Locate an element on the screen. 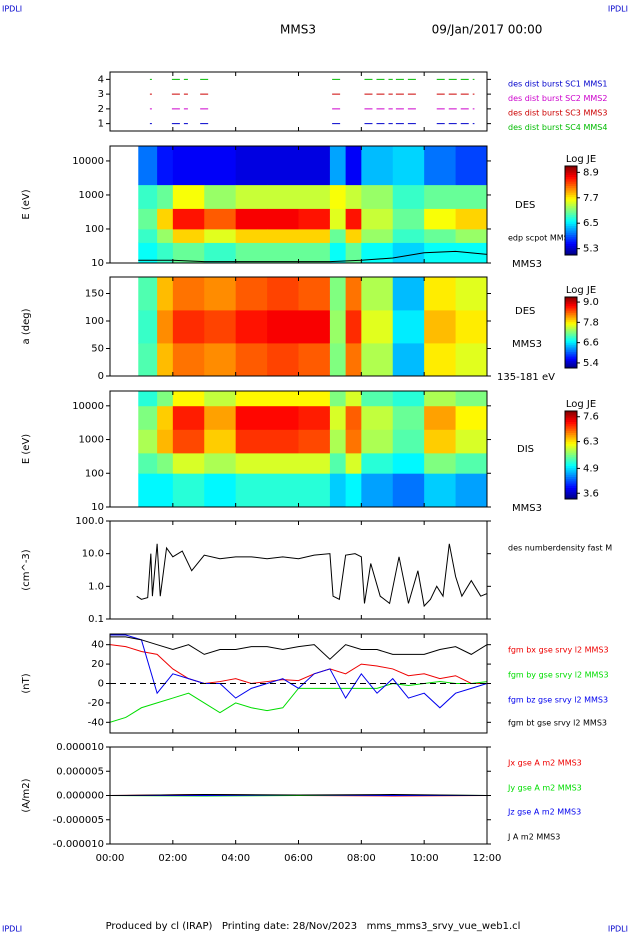 This screenshot has width=630, height=934. y-tick-label: 1 is located at coordinates (101, 124).